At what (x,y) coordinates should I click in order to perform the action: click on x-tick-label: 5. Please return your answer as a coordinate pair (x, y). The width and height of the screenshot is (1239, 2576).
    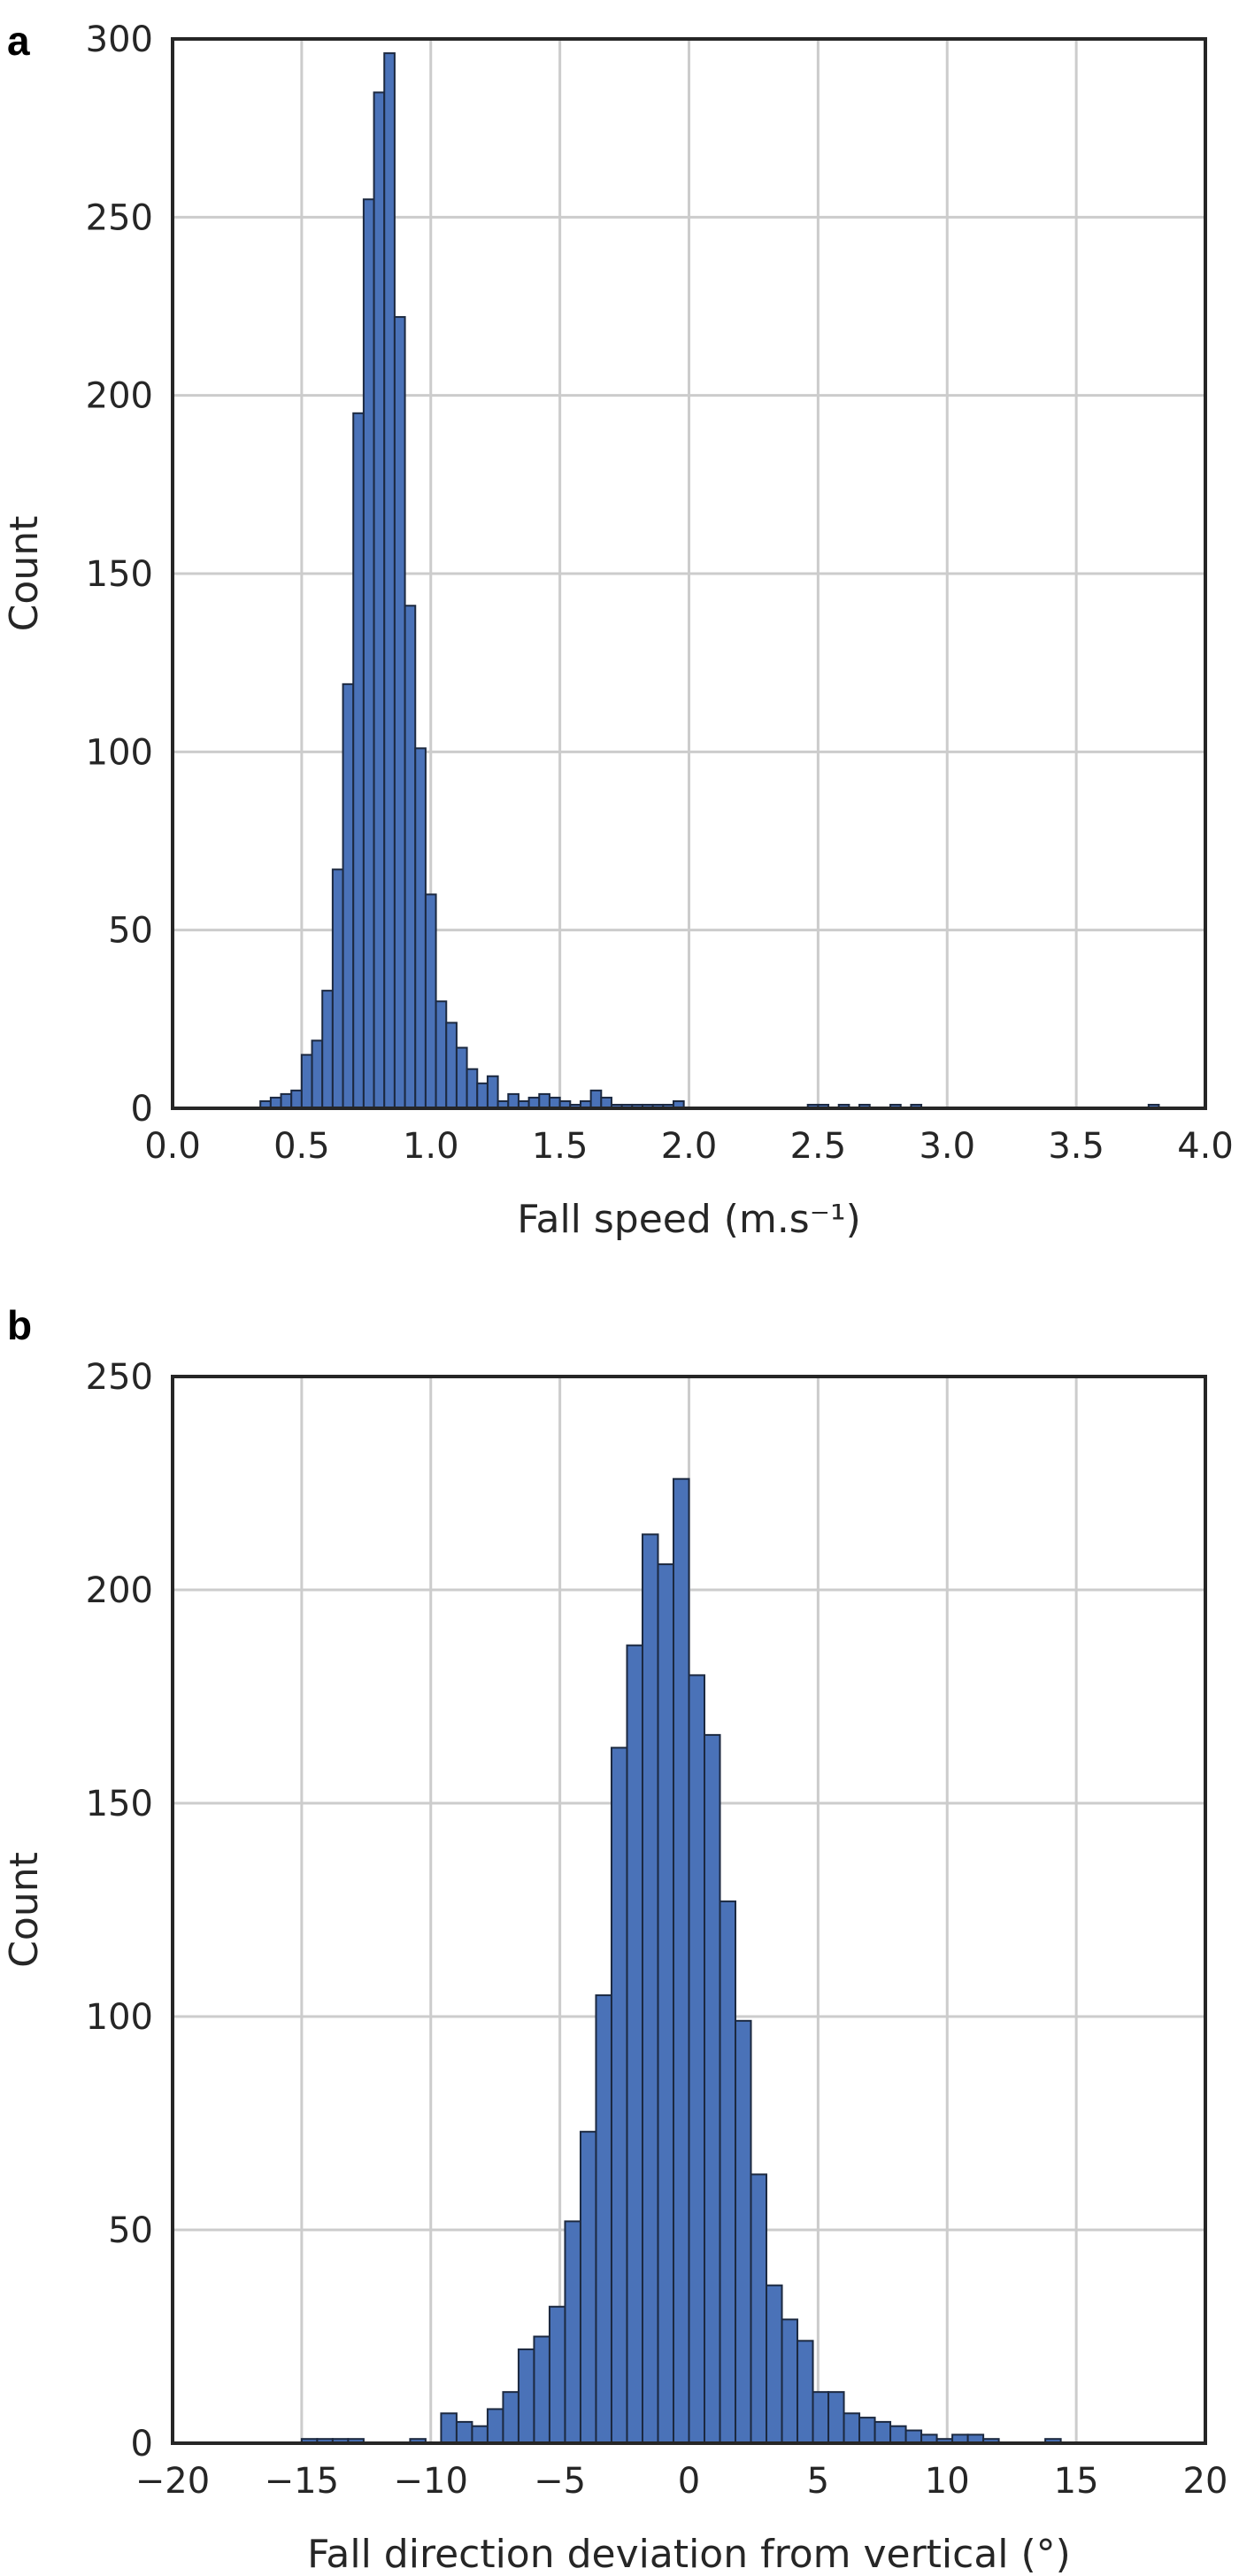
    Looking at the image, I should click on (818, 2481).